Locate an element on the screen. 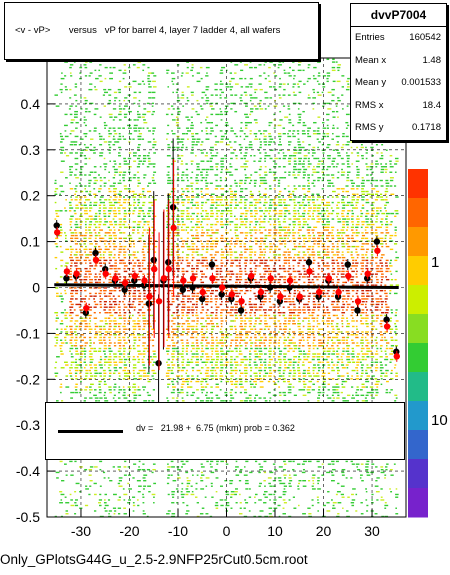  x-tick-label: 30 is located at coordinates (372, 531).